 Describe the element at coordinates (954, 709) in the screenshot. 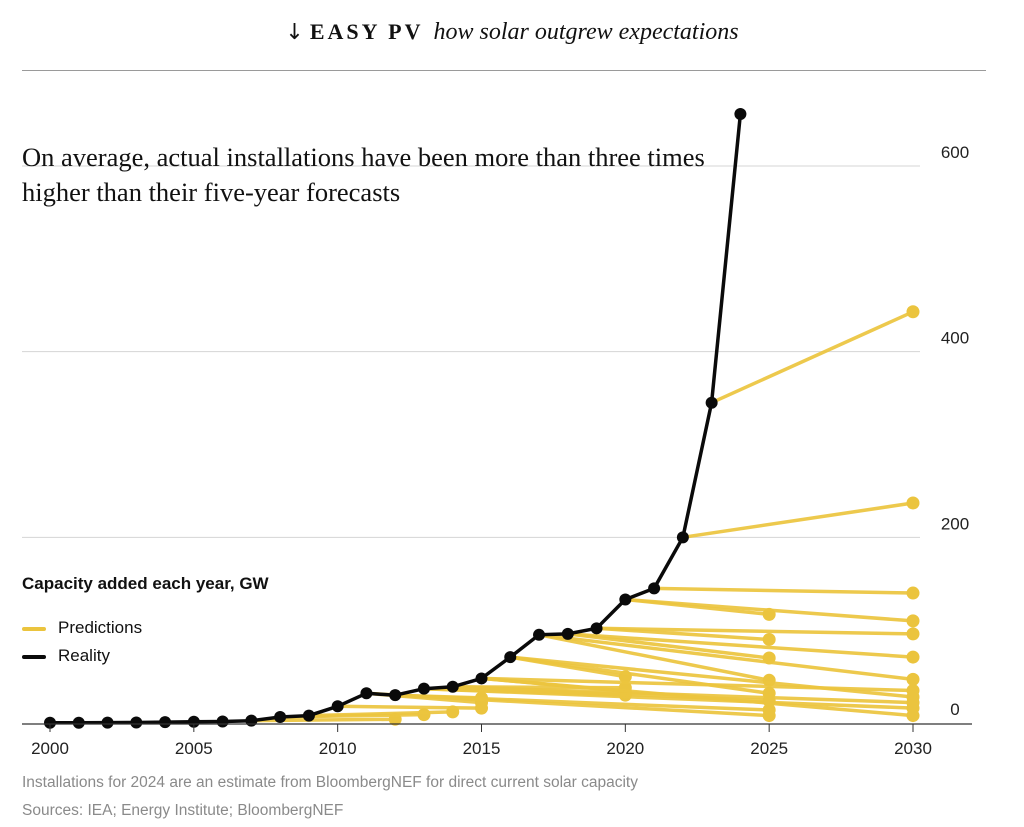

I see `y-tick-label-0: 0` at that location.